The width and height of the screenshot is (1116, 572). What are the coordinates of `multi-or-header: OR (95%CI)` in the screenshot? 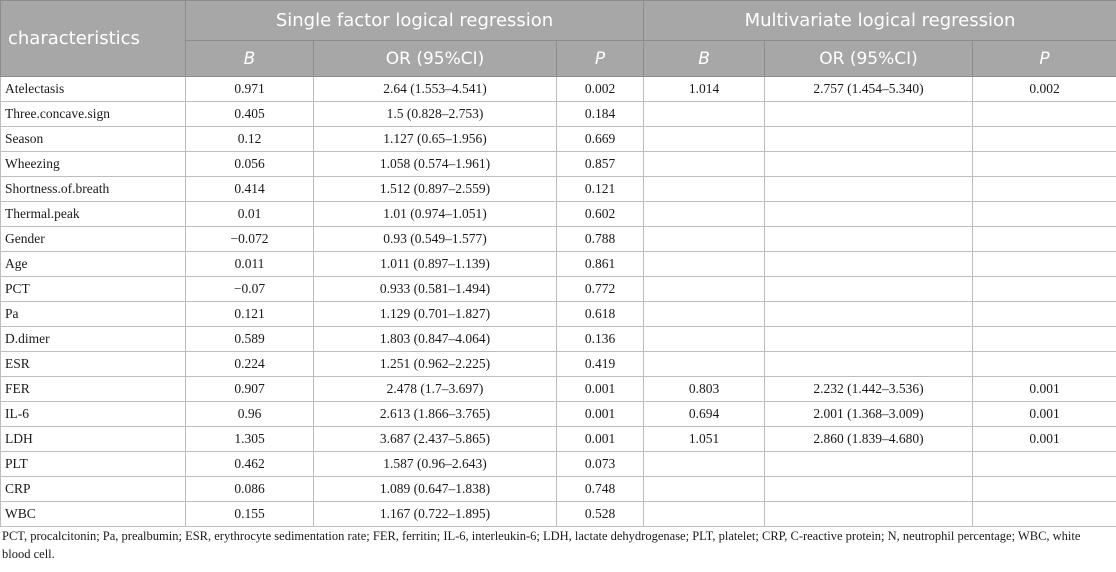 It's located at (869, 58).